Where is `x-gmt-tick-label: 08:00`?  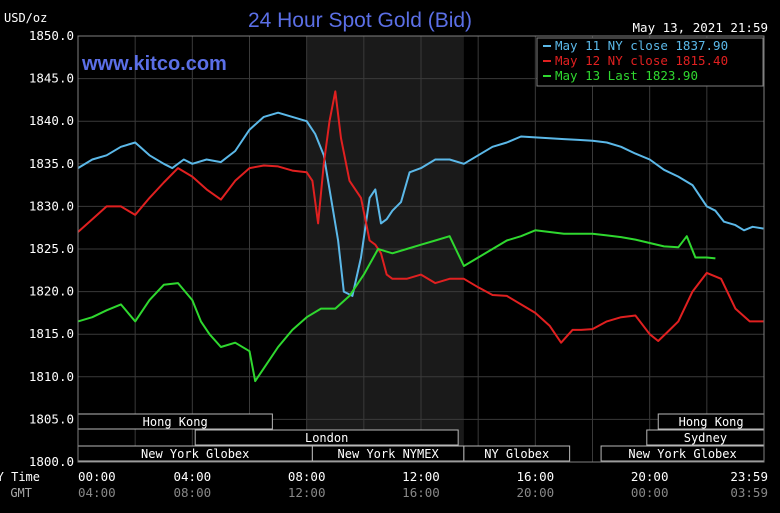
x-gmt-tick-label: 08:00 is located at coordinates (193, 492).